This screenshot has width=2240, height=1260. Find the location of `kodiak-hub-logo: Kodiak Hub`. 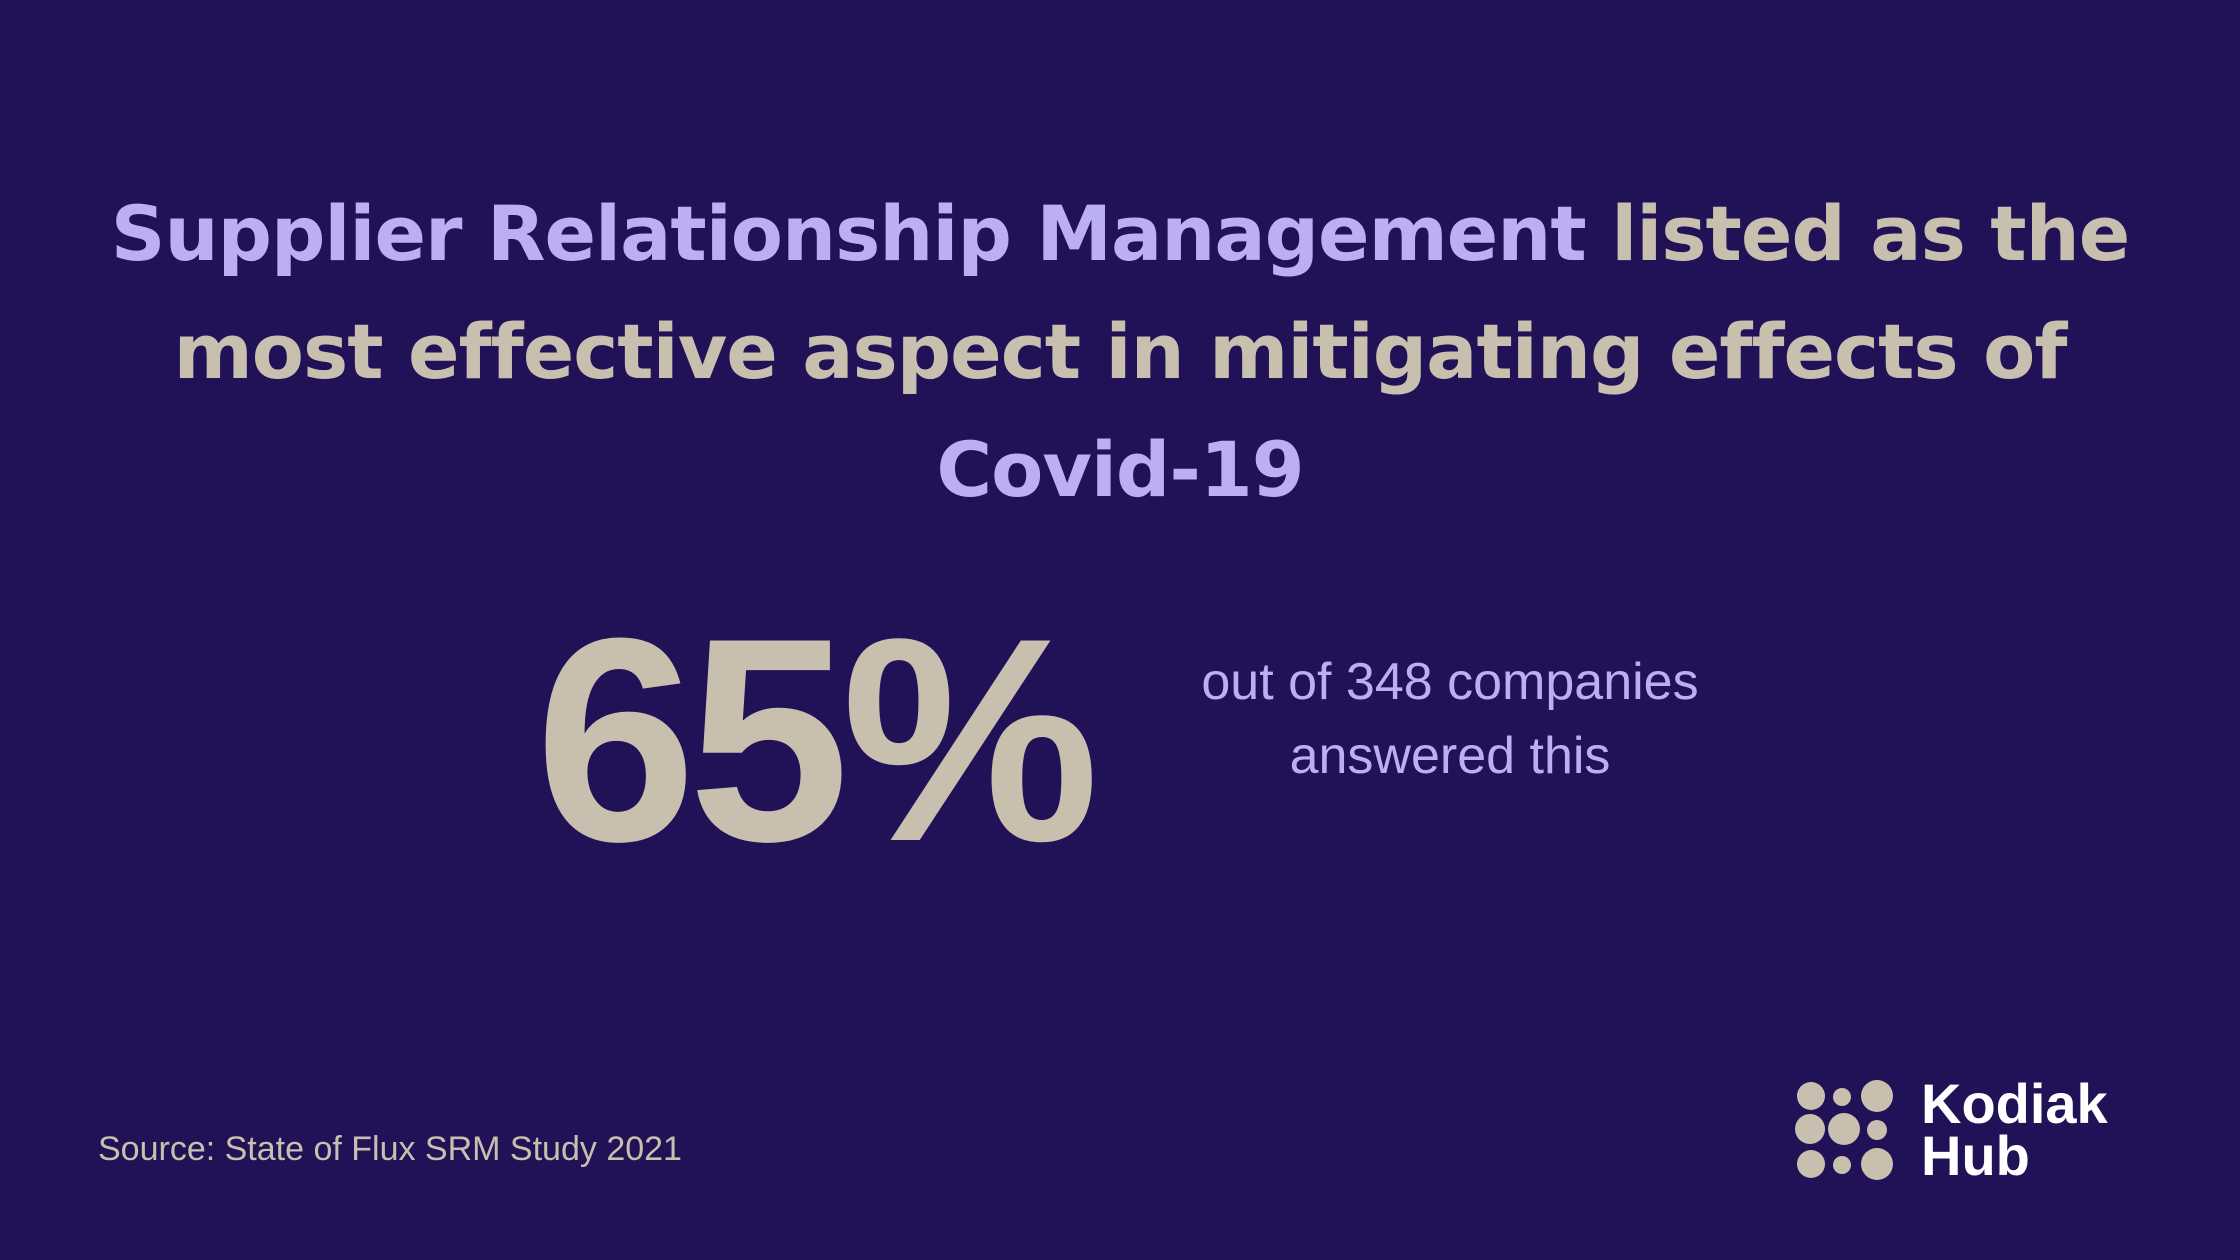

kodiak-hub-logo: Kodiak Hub is located at coordinates (1951, 1129).